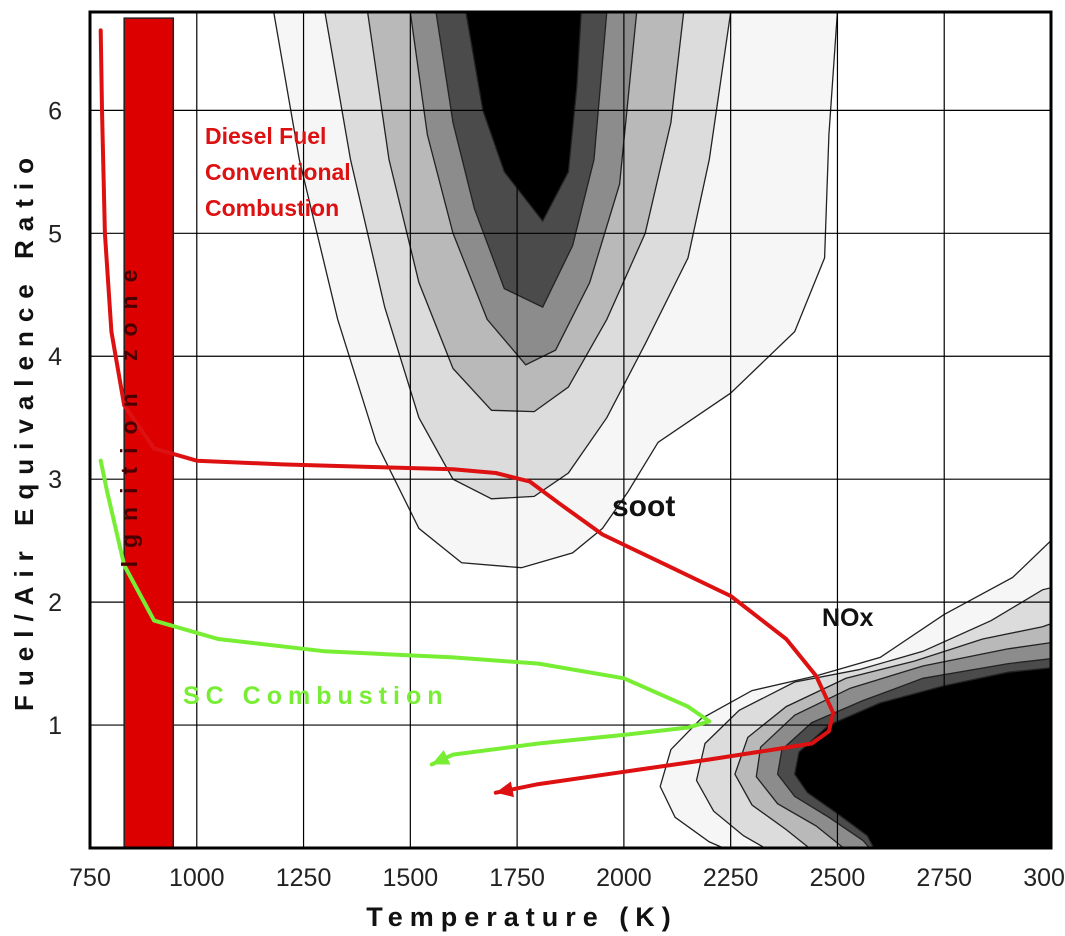  I want to click on soot-label: soot, so click(643, 506).